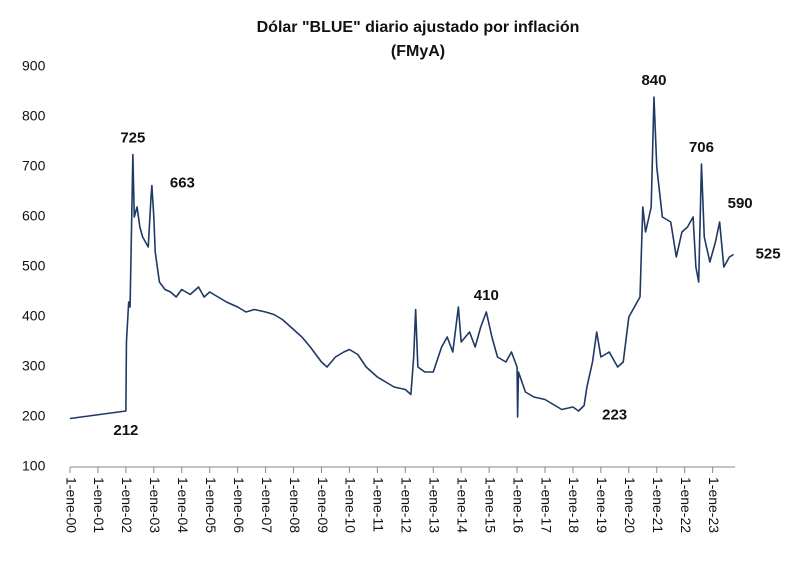 The image size is (800, 561). I want to click on y-tick-label: 700, so click(34, 166).